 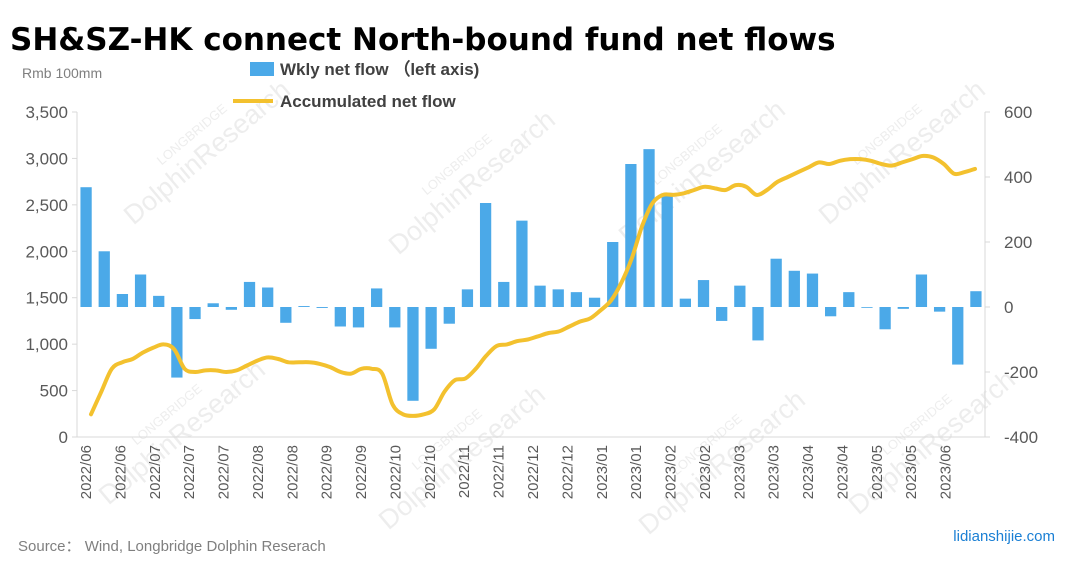 What do you see at coordinates (63, 437) in the screenshot?
I see `left-tick-label: 0` at bounding box center [63, 437].